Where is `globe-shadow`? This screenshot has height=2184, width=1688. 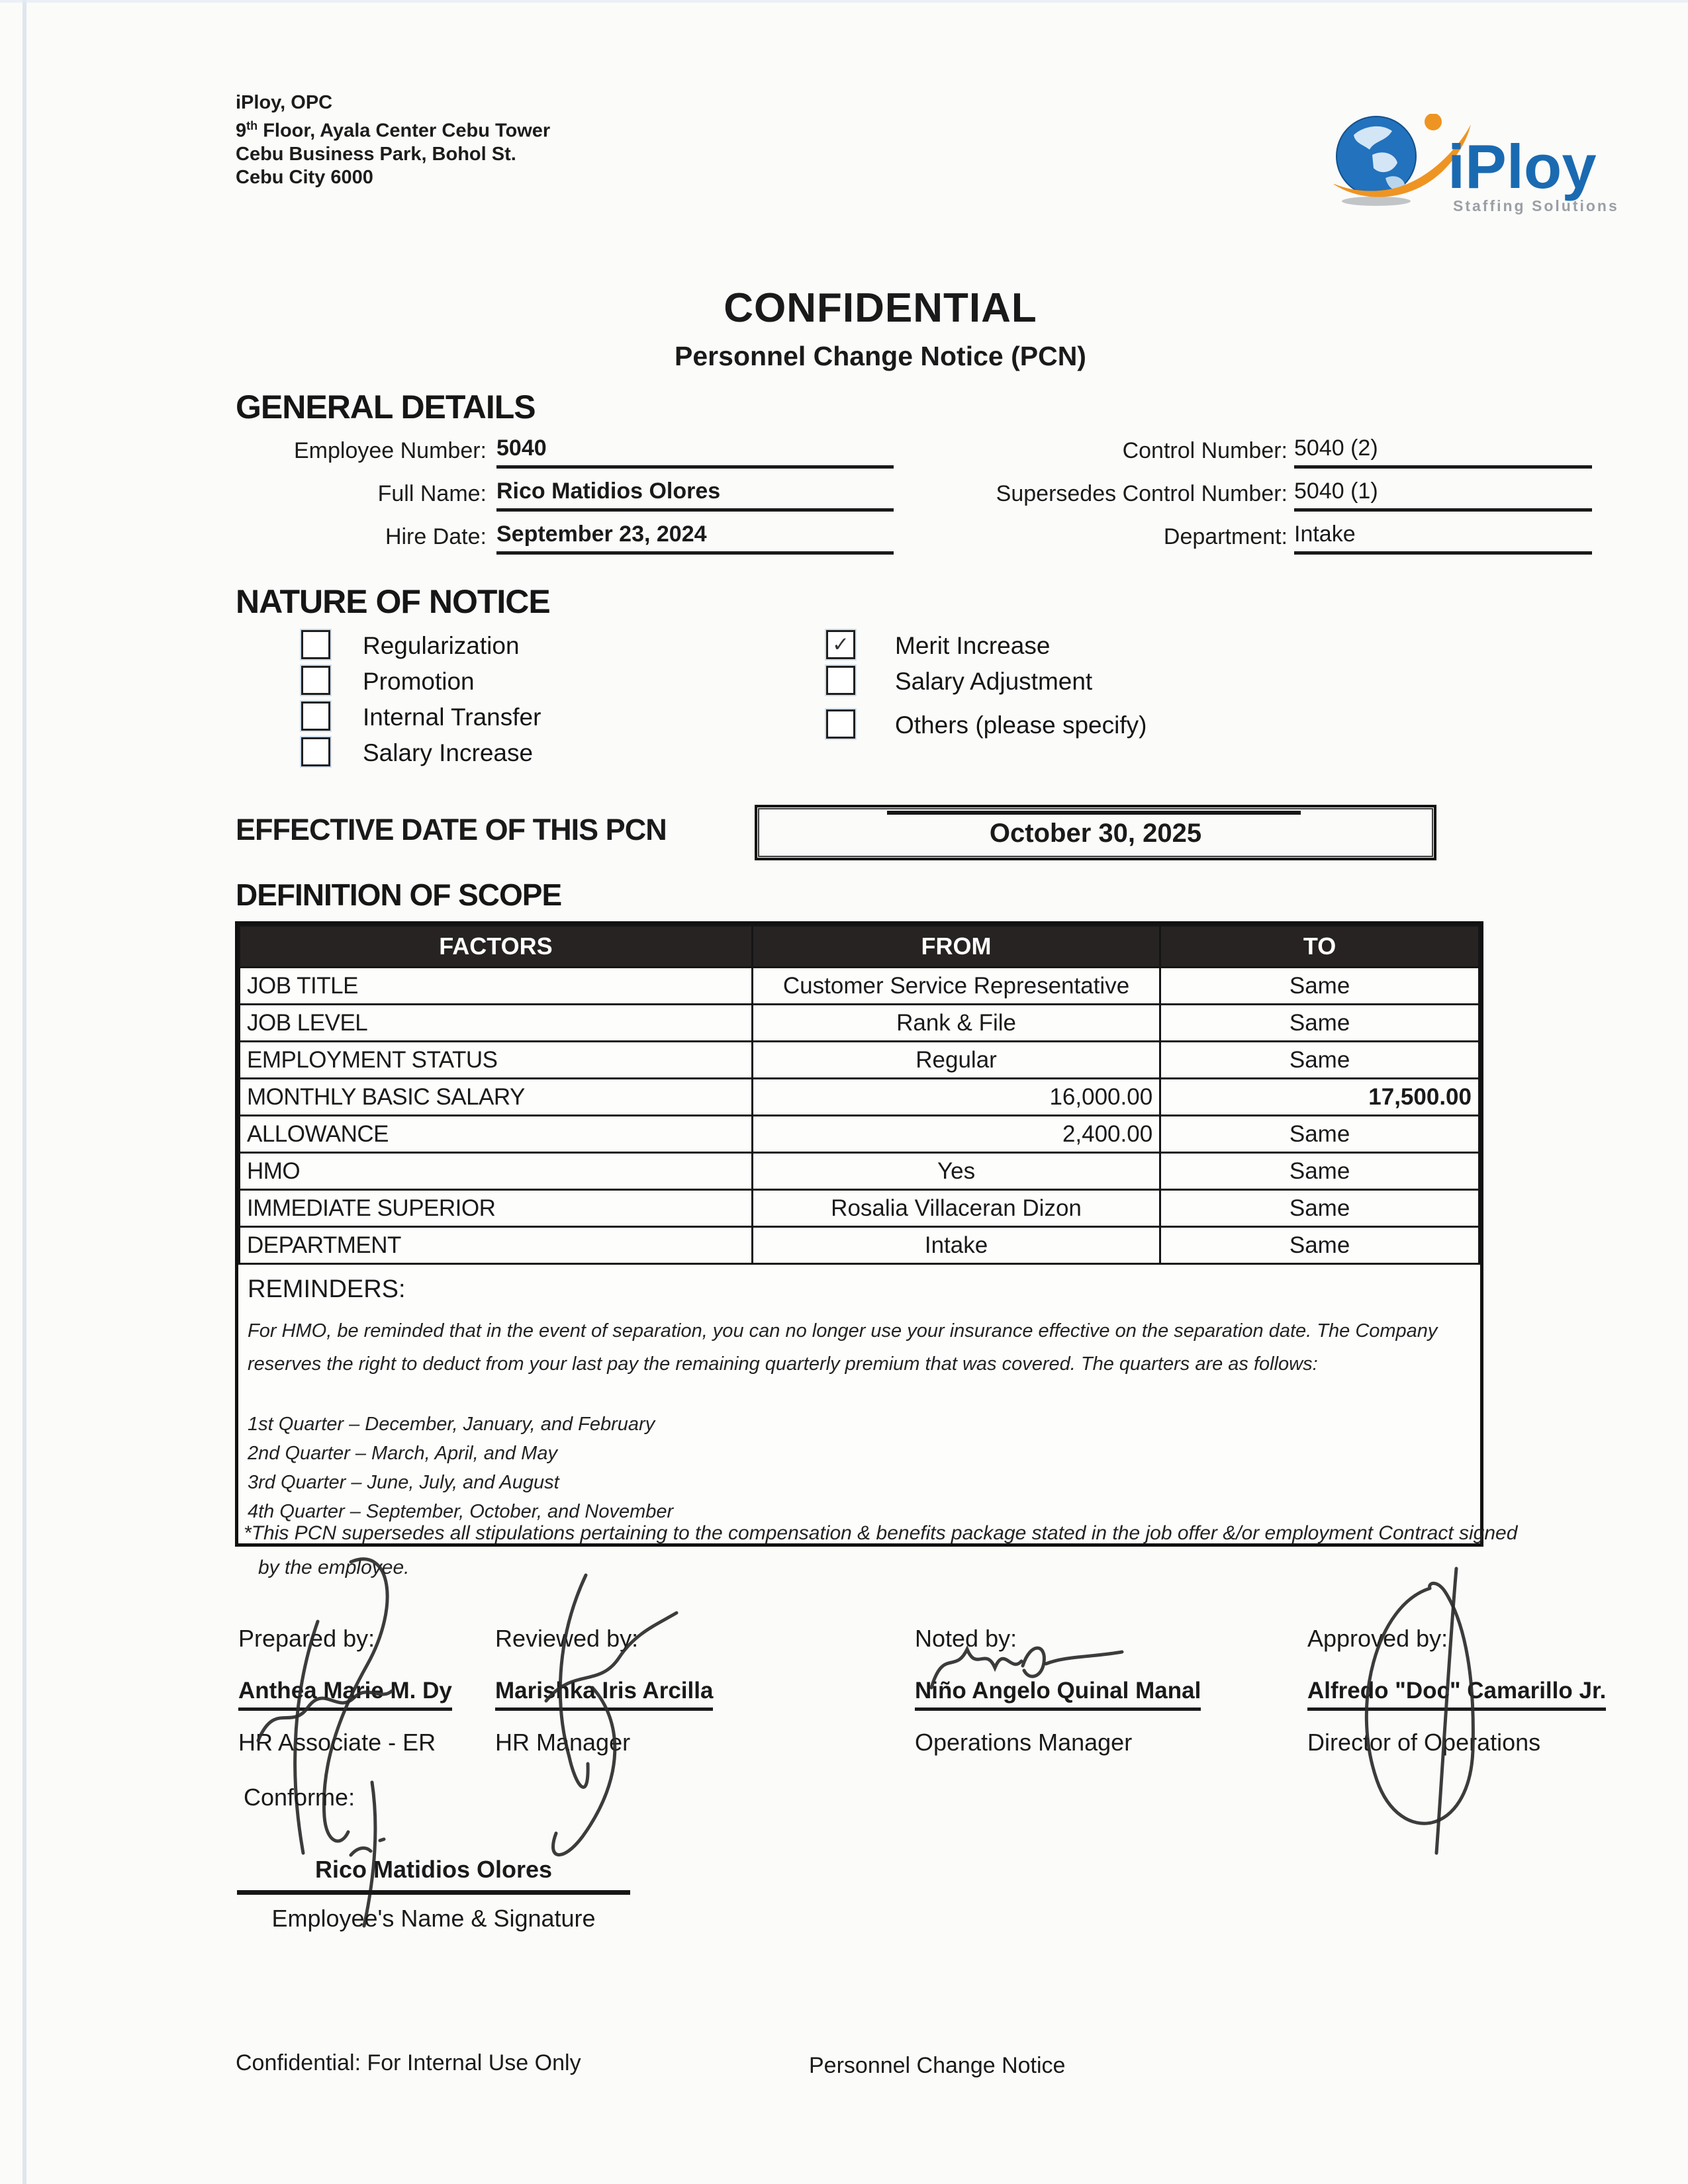
globe-shadow is located at coordinates (1376, 202).